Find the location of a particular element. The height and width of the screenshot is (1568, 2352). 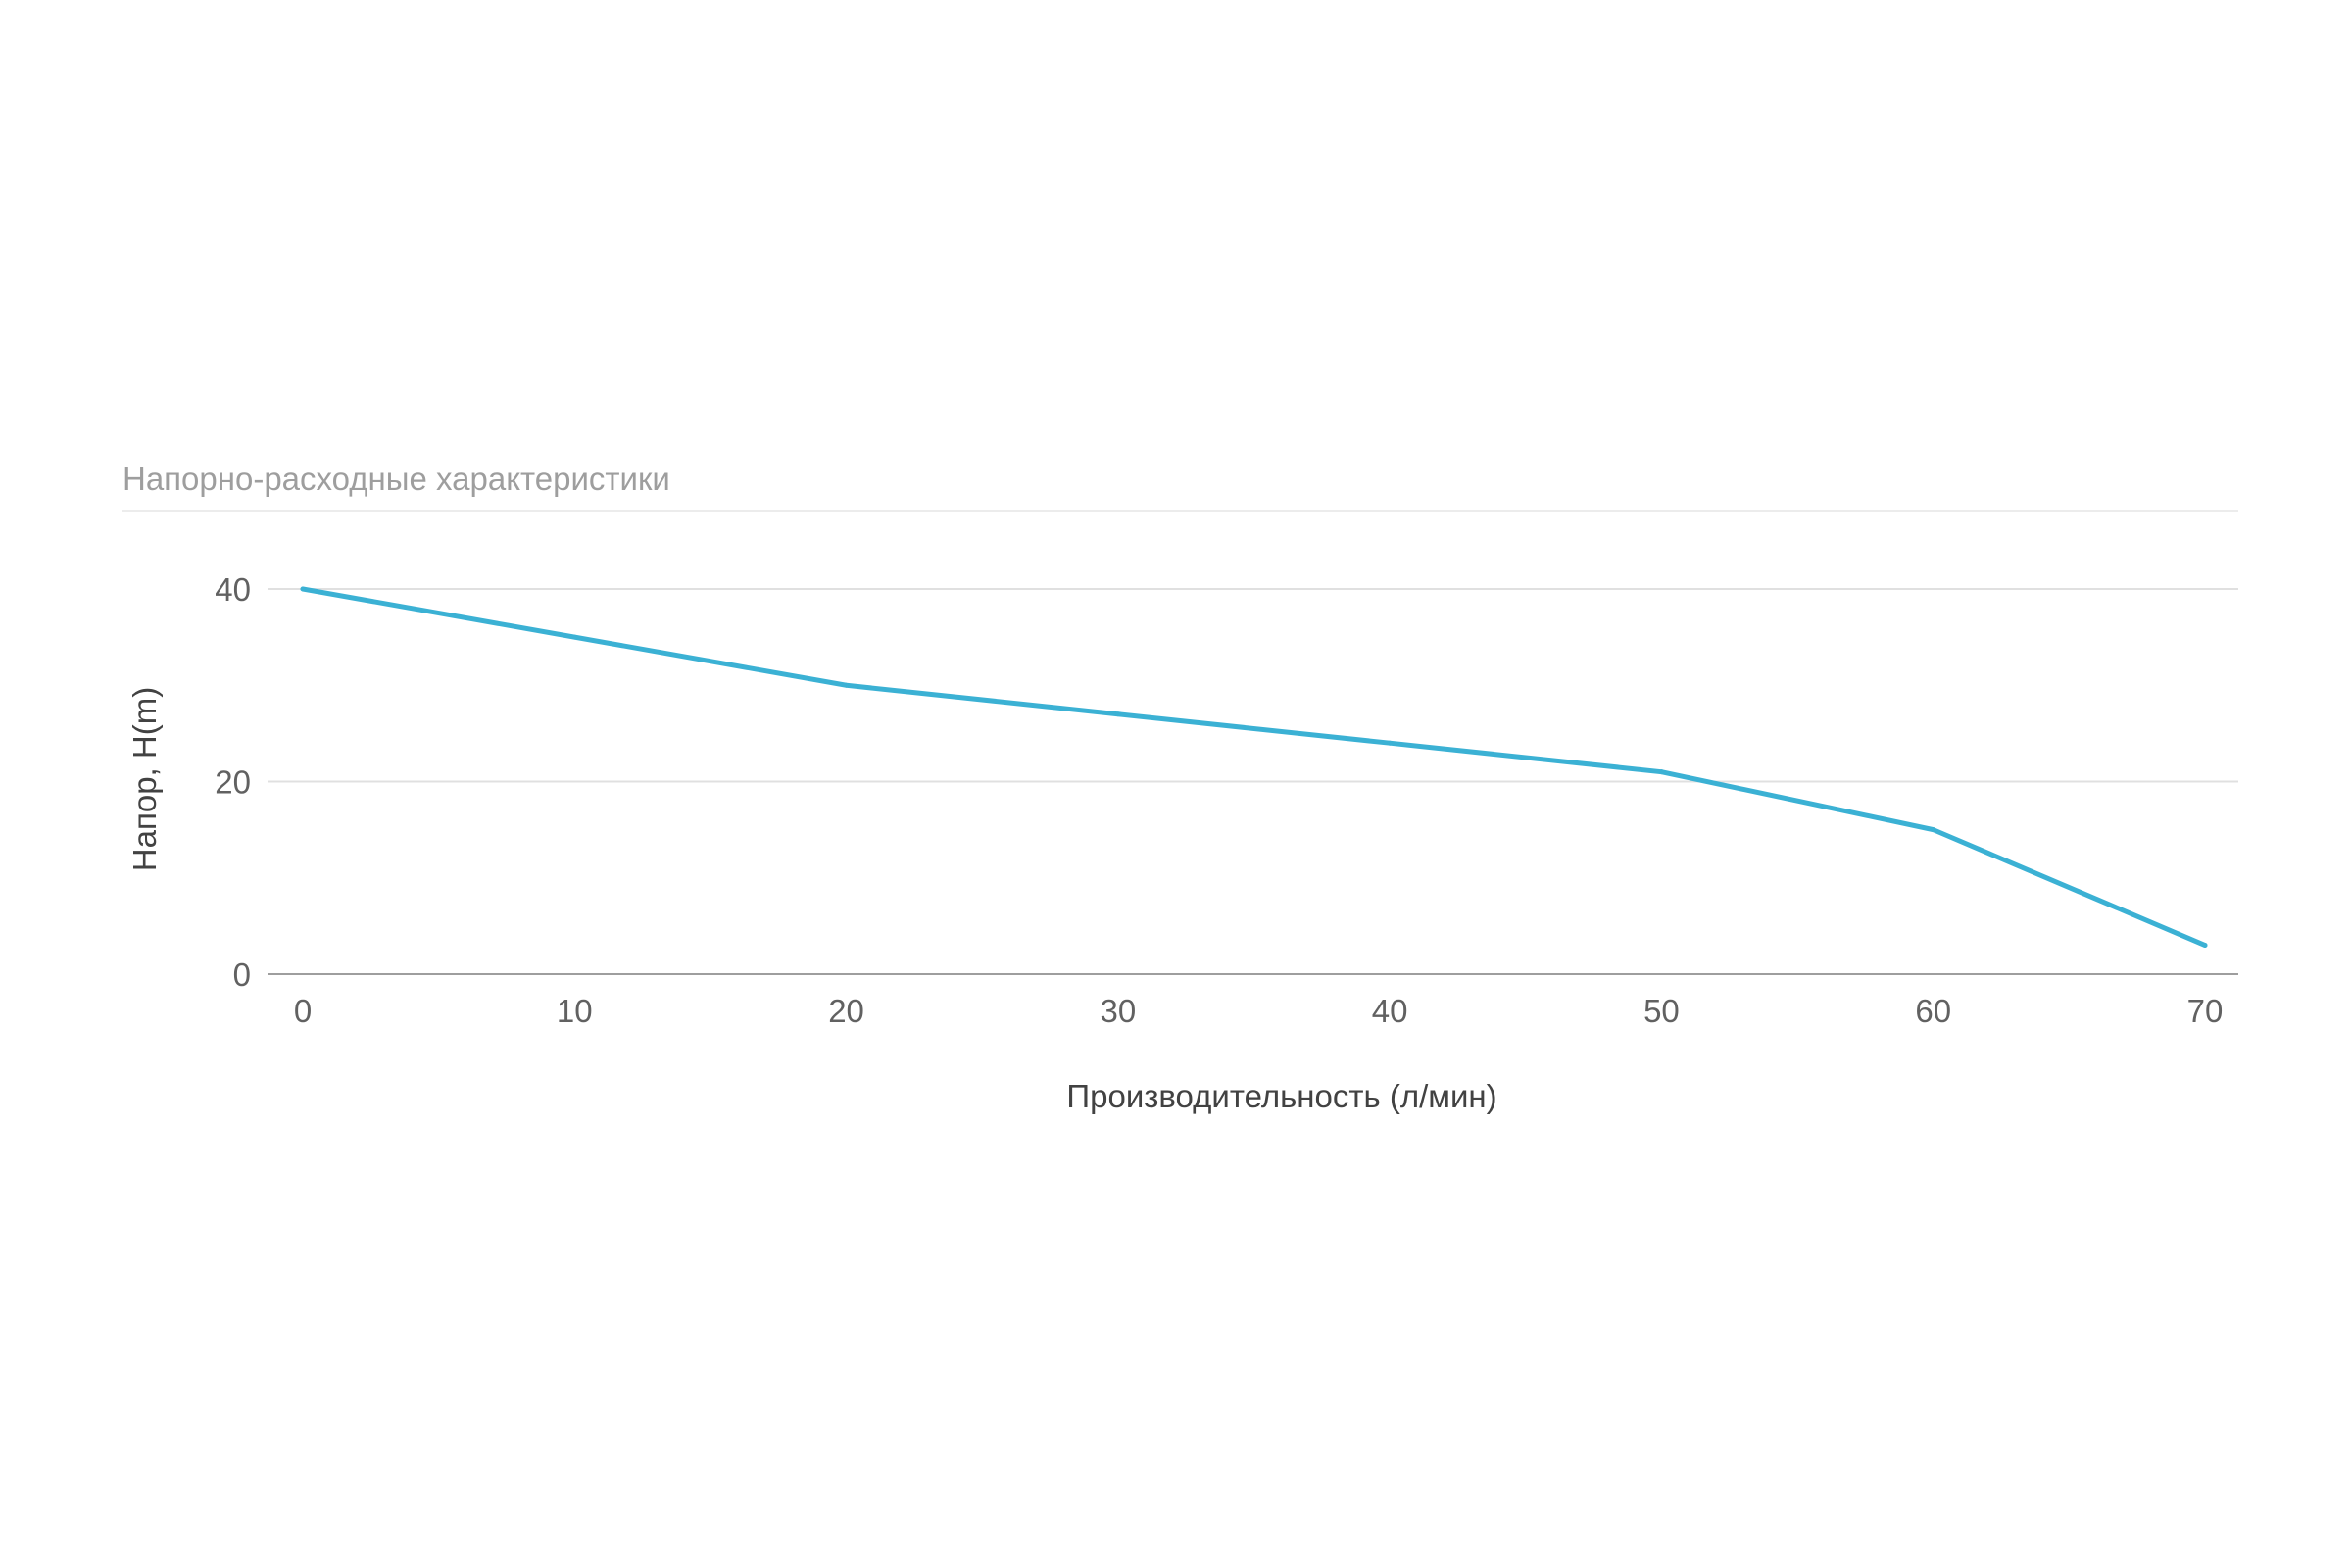

x-tick-label: 40 is located at coordinates (1390, 1011).